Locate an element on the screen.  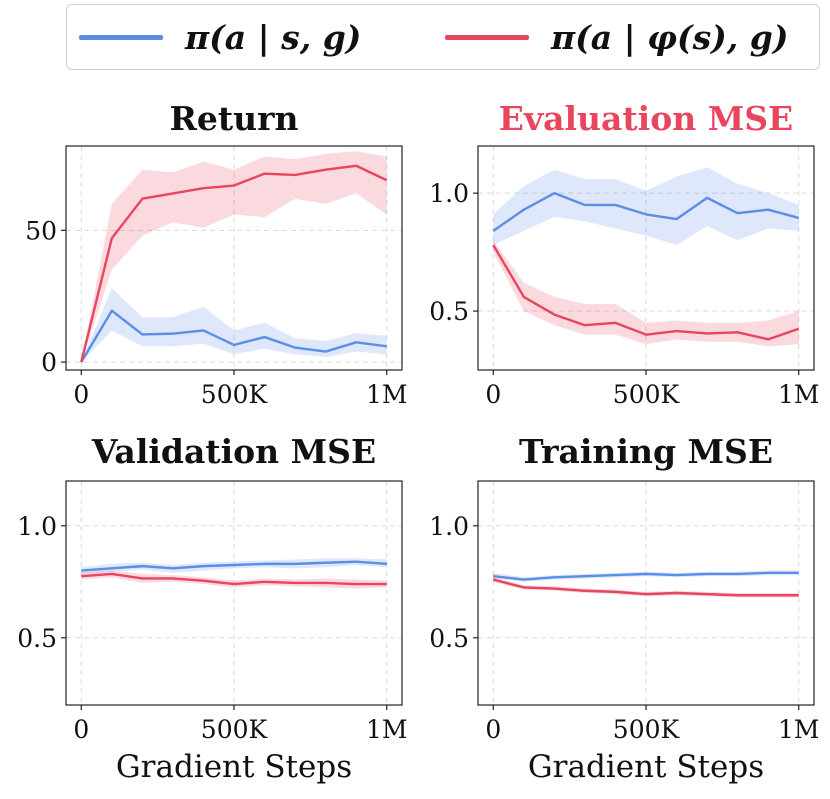
legend: π(a | s, g) π(a | φ(s), g) is located at coordinates (443, 37).